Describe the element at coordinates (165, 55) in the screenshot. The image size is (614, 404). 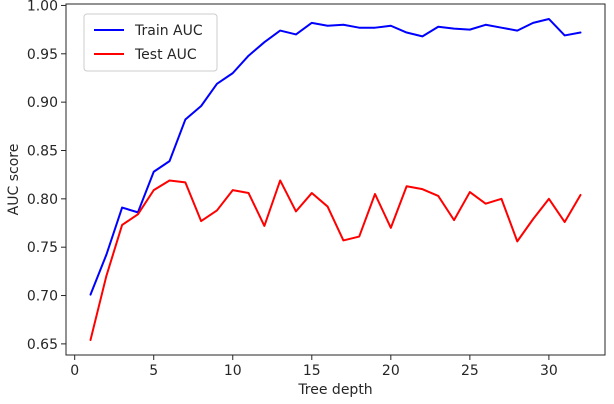
I see `legend-label-test-auc: Test AUC` at that location.